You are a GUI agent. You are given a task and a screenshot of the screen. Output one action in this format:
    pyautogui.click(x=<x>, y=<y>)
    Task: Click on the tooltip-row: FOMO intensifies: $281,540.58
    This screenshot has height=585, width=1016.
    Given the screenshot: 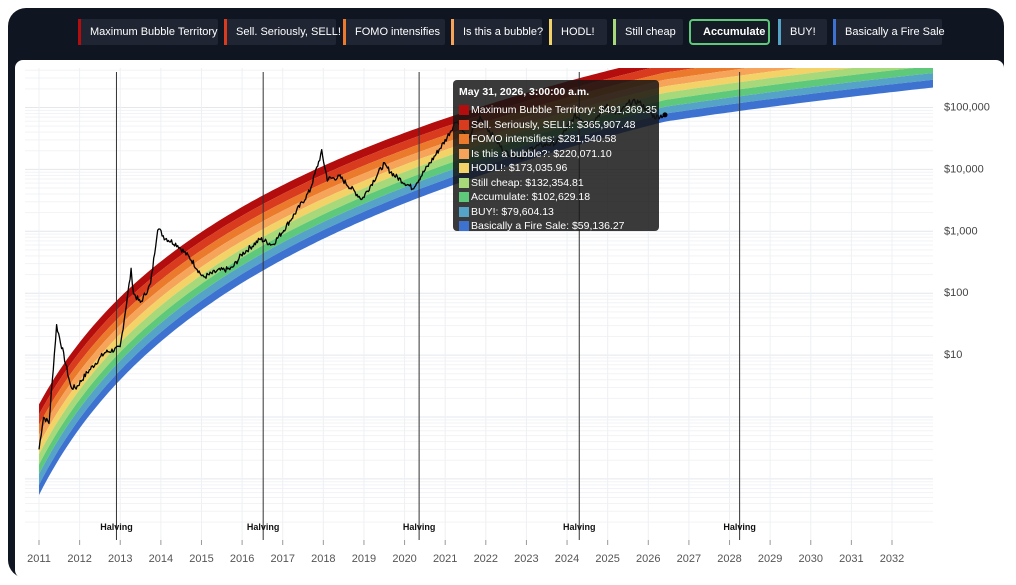 What is the action you would take?
    pyautogui.click(x=559, y=139)
    